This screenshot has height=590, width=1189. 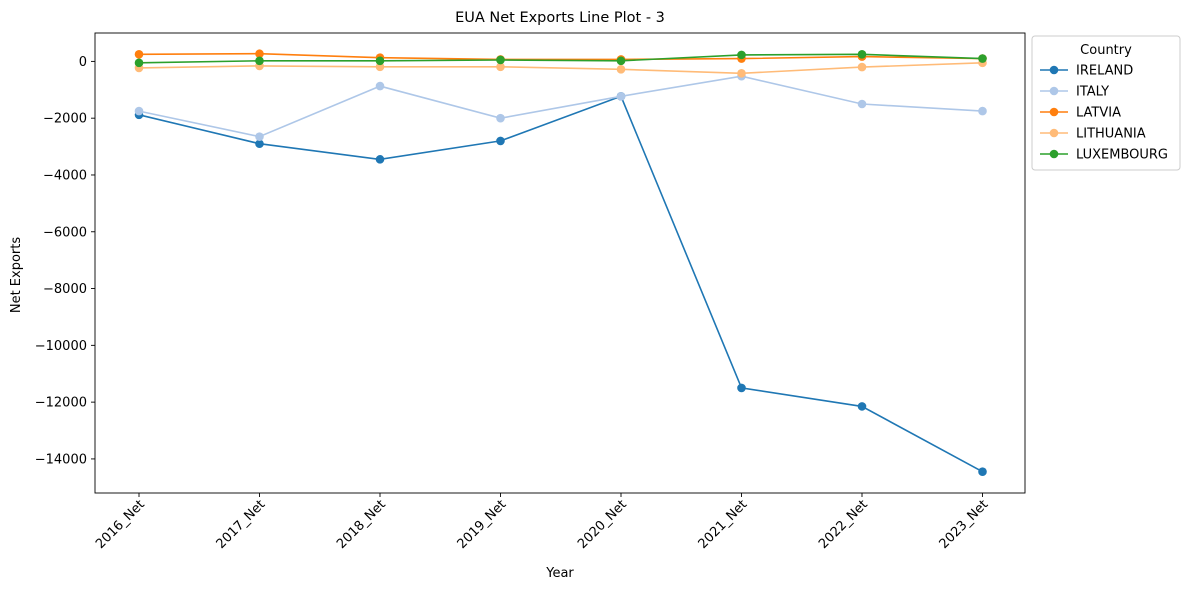 I want to click on y-tick-label: −14000, so click(x=61, y=459).